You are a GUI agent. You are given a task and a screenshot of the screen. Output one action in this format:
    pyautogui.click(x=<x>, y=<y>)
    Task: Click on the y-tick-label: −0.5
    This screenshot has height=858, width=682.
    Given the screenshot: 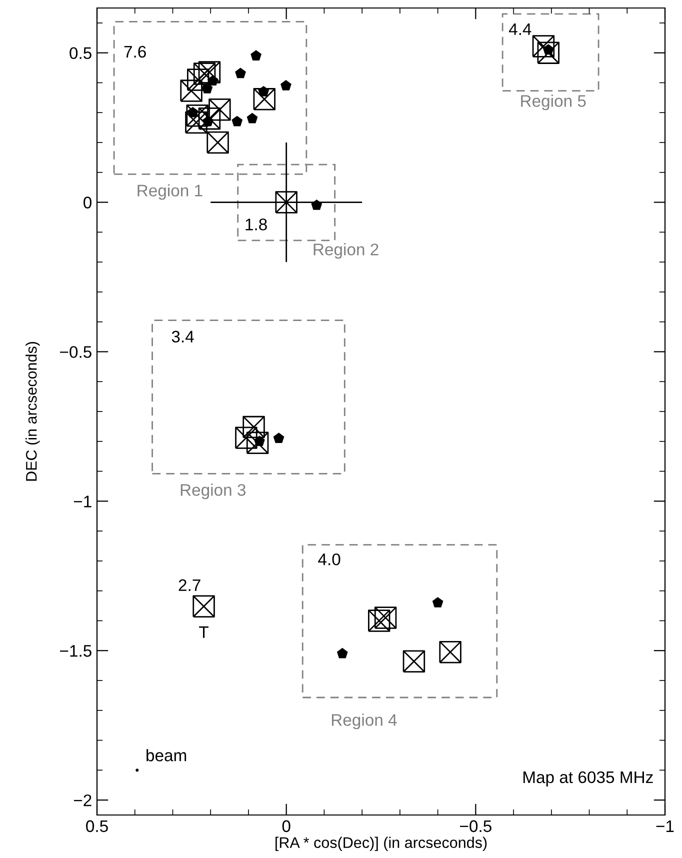 What is the action you would take?
    pyautogui.click(x=76, y=352)
    